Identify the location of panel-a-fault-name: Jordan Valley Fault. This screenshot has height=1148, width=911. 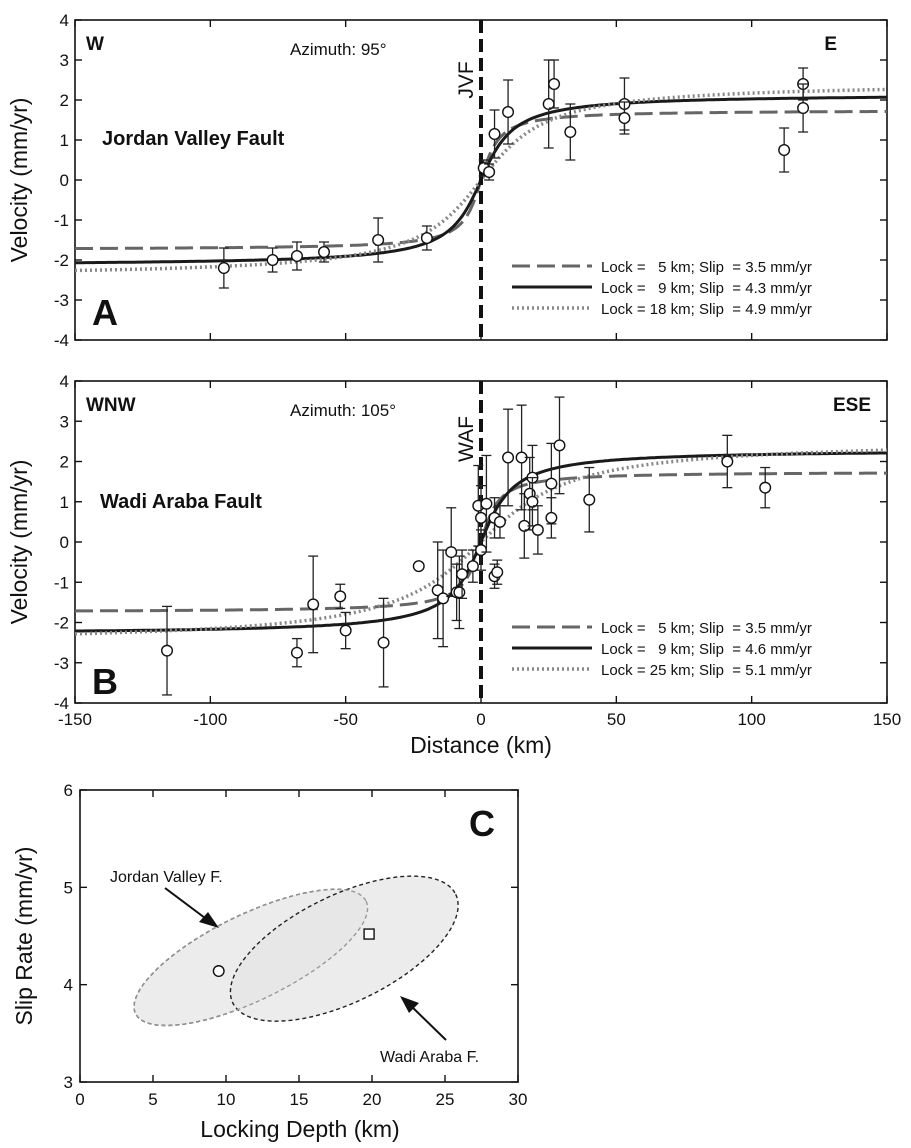
(193, 139).